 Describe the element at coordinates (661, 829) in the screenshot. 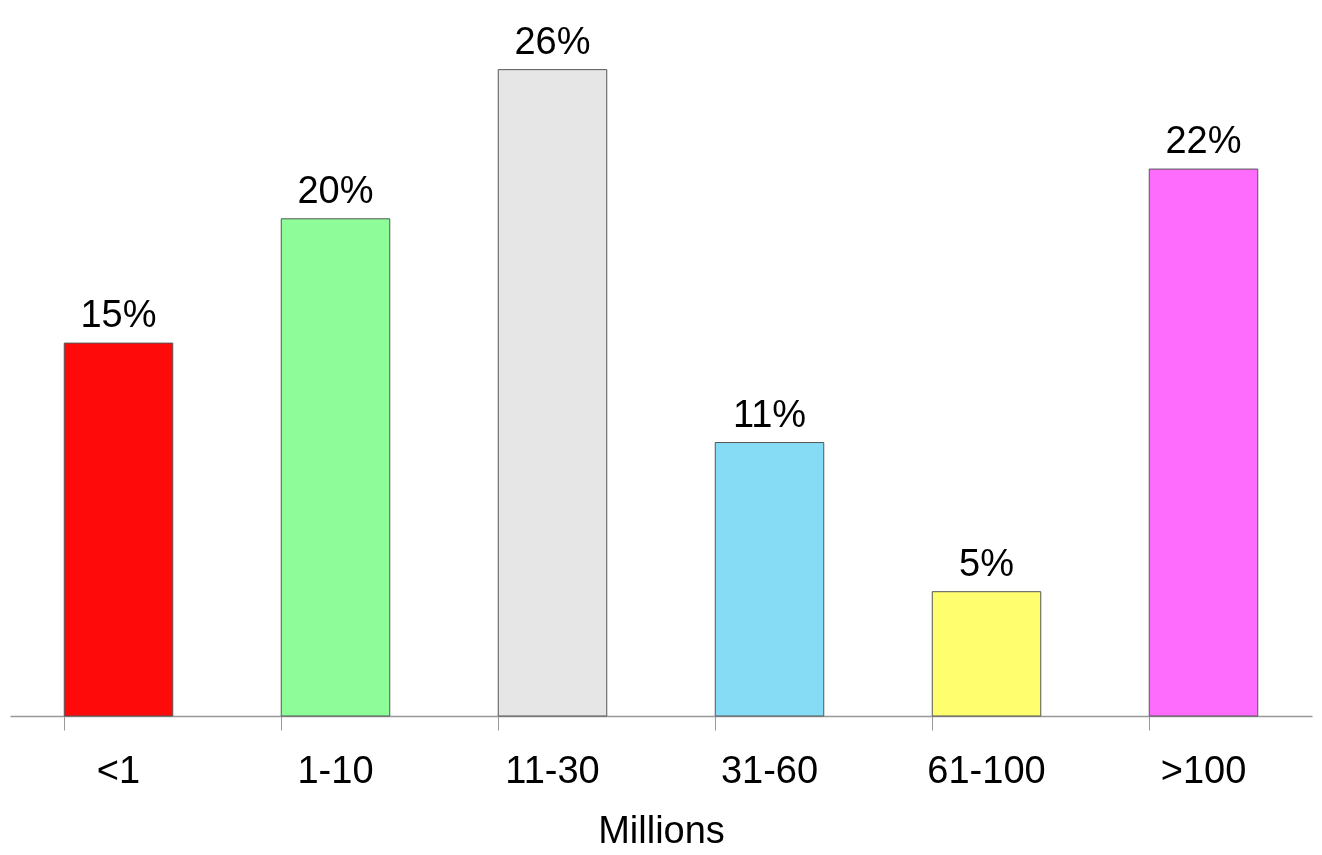

I see `x-axis-title: Millions` at that location.